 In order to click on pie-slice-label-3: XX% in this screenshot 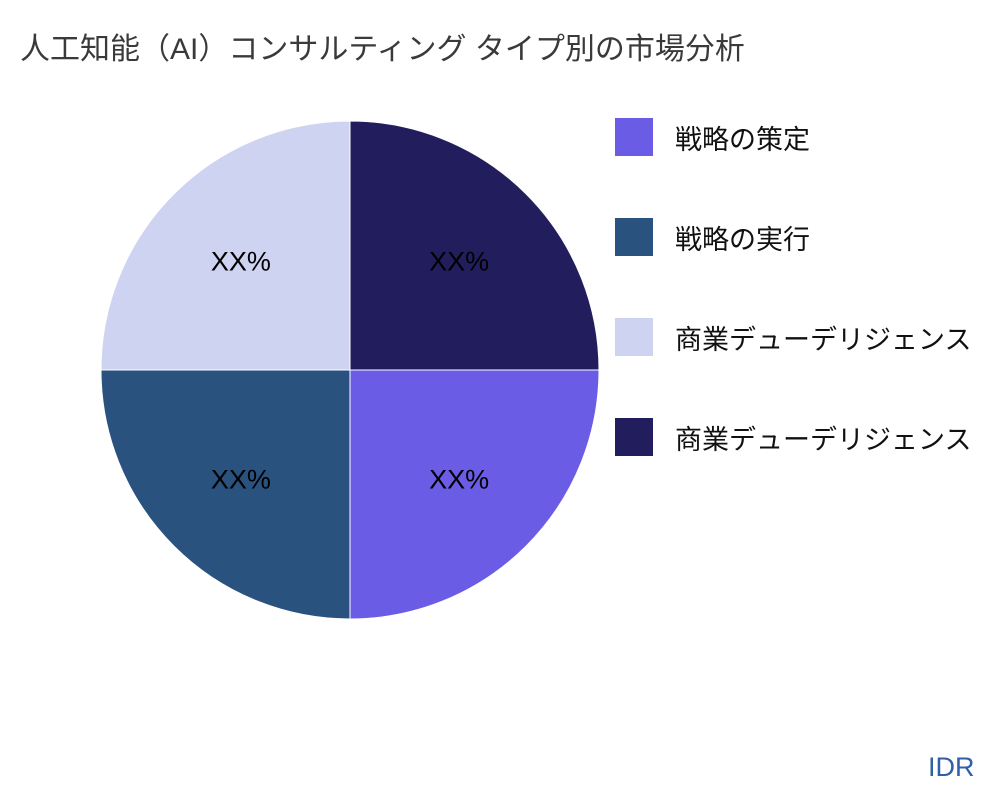, I will do `click(241, 261)`.